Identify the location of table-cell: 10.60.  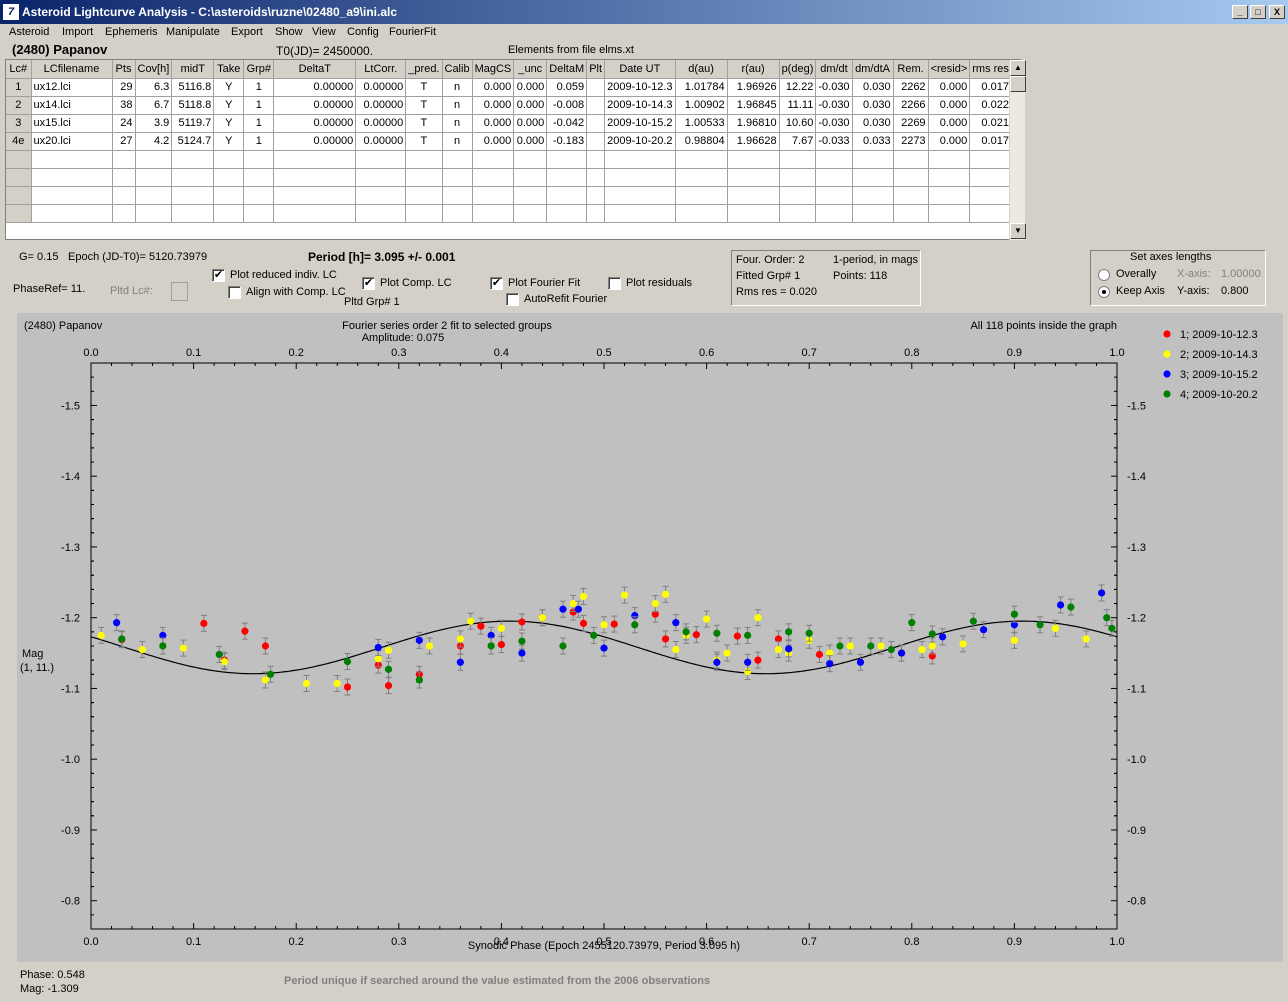
(798, 123).